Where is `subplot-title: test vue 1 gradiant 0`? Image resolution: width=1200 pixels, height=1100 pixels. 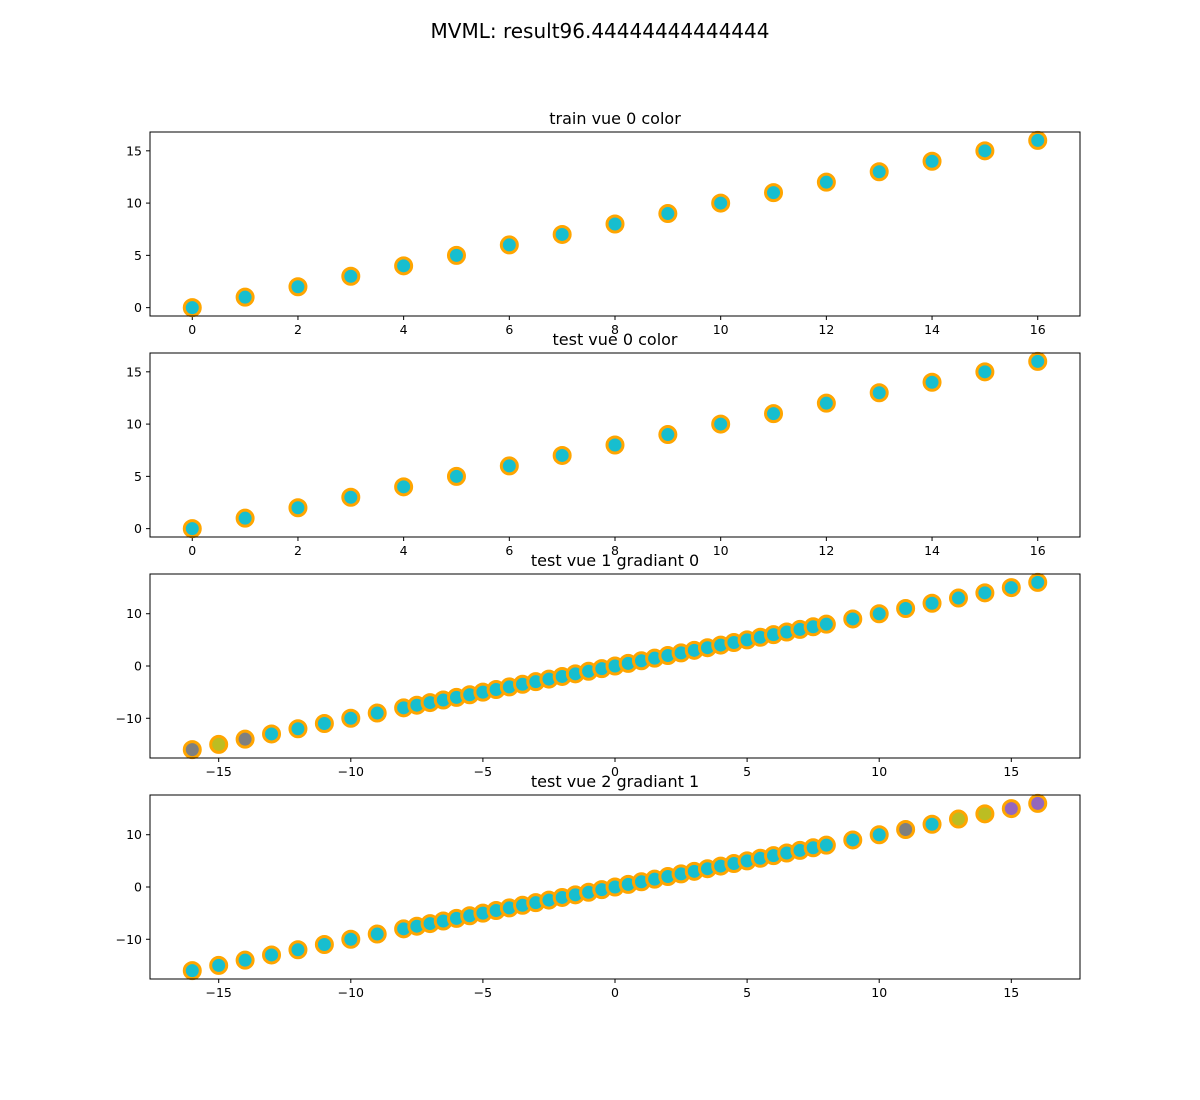 subplot-title: test vue 1 gradiant 0 is located at coordinates (615, 560).